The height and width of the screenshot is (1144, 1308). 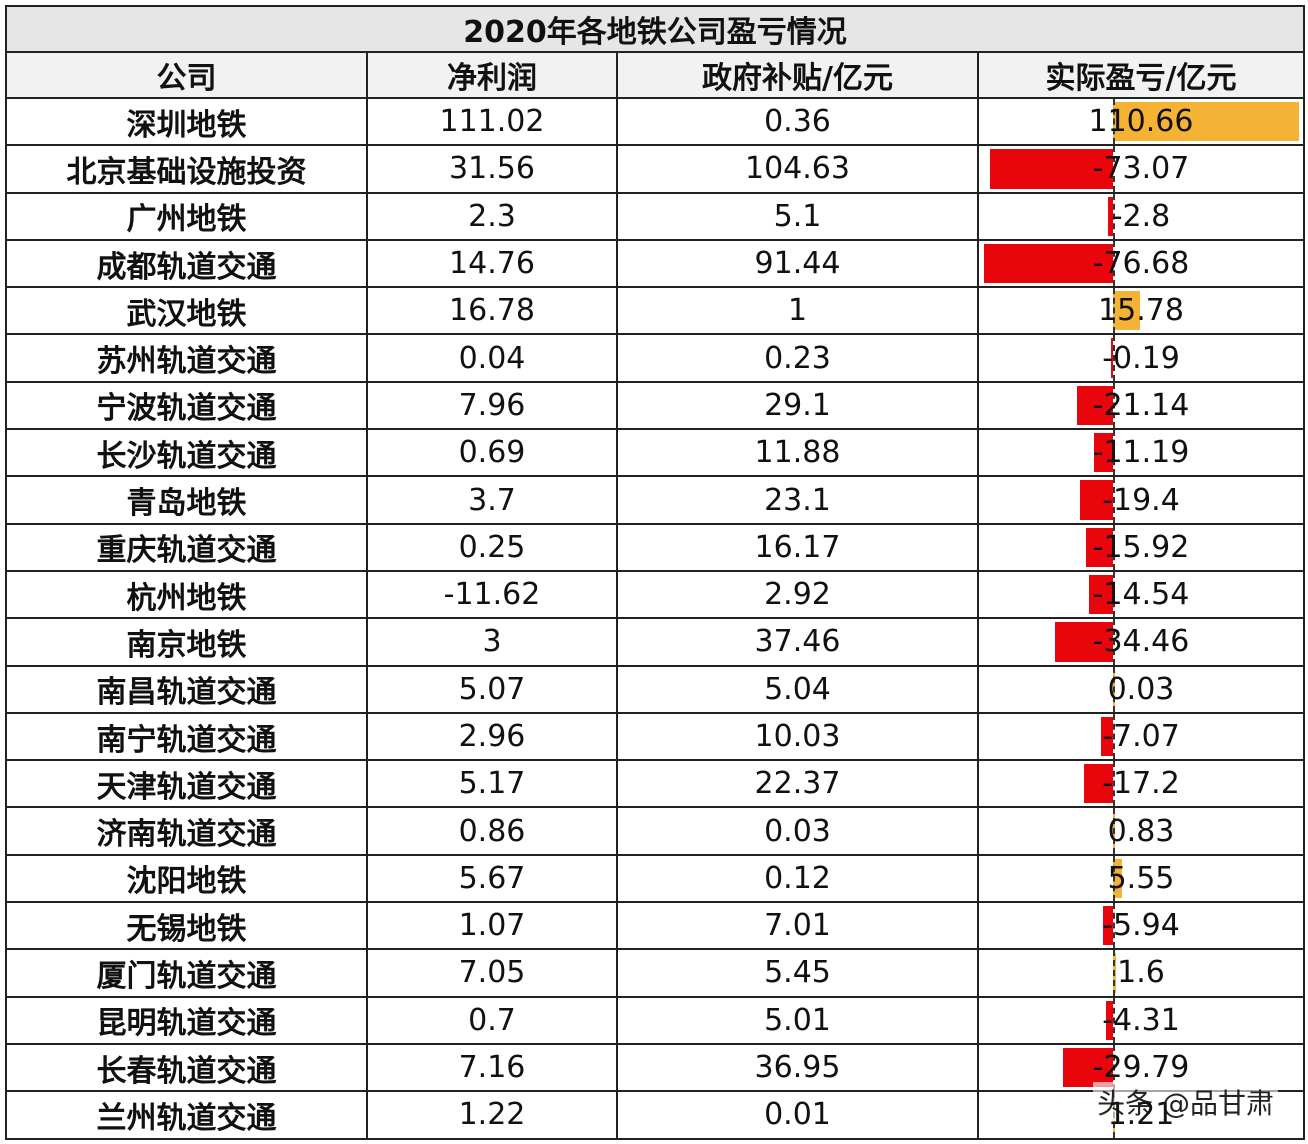 I want to click on cell-actual: -5.94, so click(x=1141, y=926).